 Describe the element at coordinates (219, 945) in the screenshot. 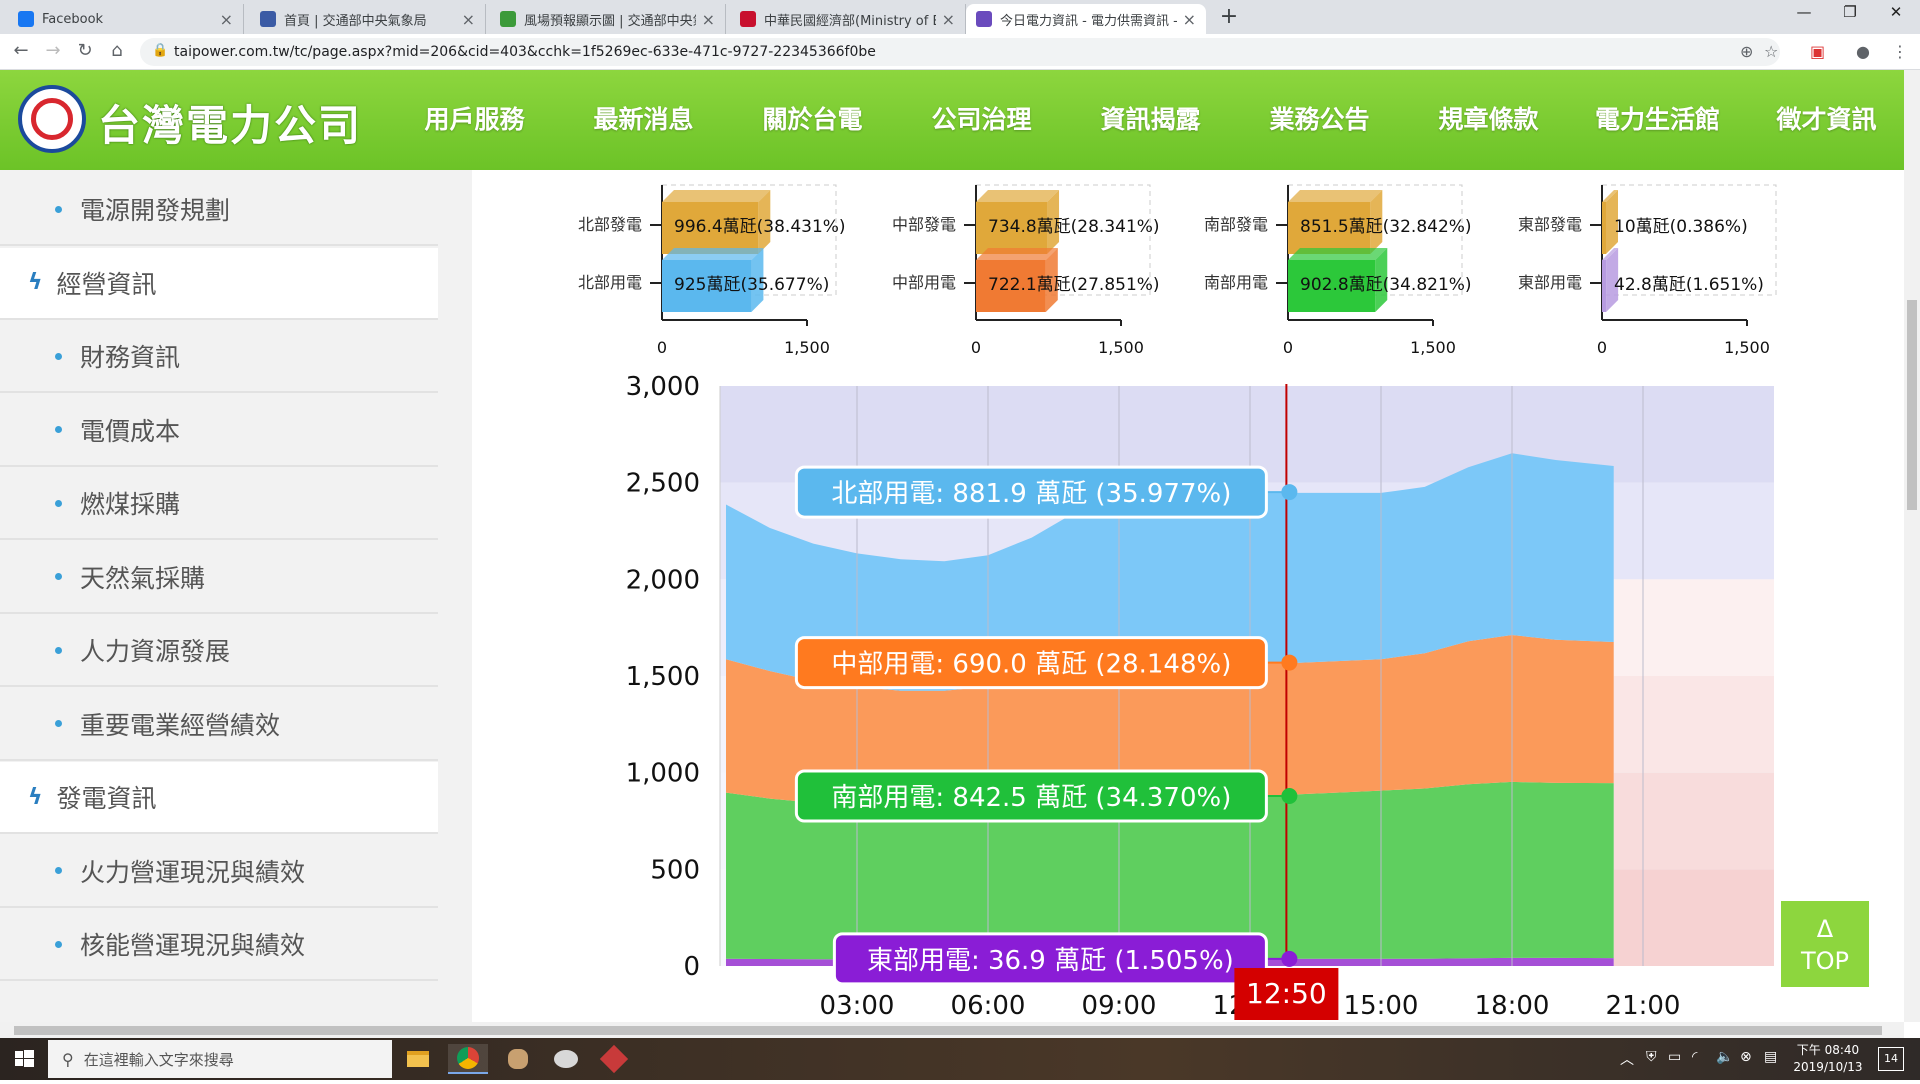

I see `sidebar-item: 核能營運現況與績效` at that location.